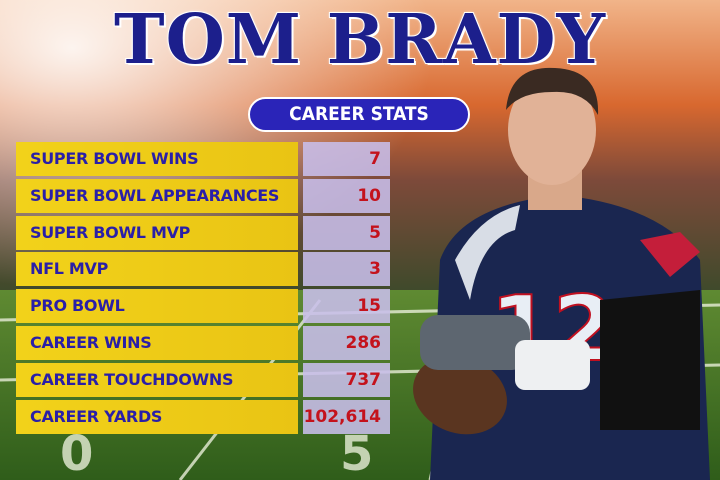 This screenshot has height=480, width=720. Describe the element at coordinates (157, 416) in the screenshot. I see `stat-label: CAREER YARDS` at that location.